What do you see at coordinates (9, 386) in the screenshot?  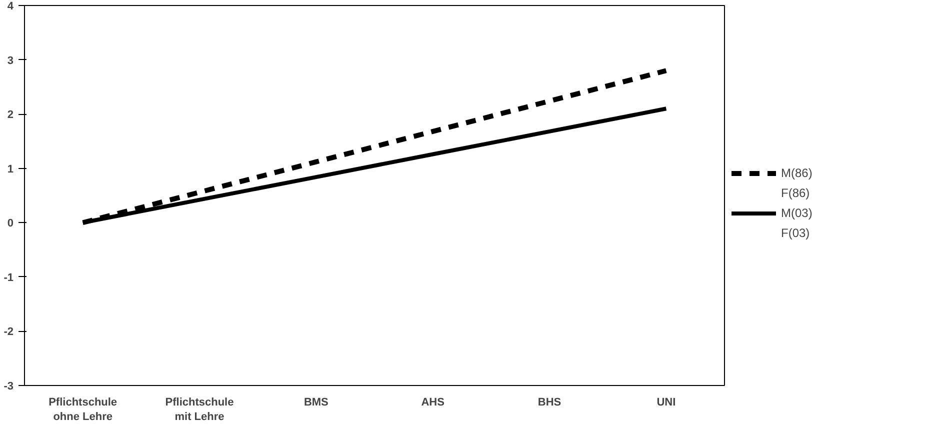 I see `y-tick-label: -3` at bounding box center [9, 386].